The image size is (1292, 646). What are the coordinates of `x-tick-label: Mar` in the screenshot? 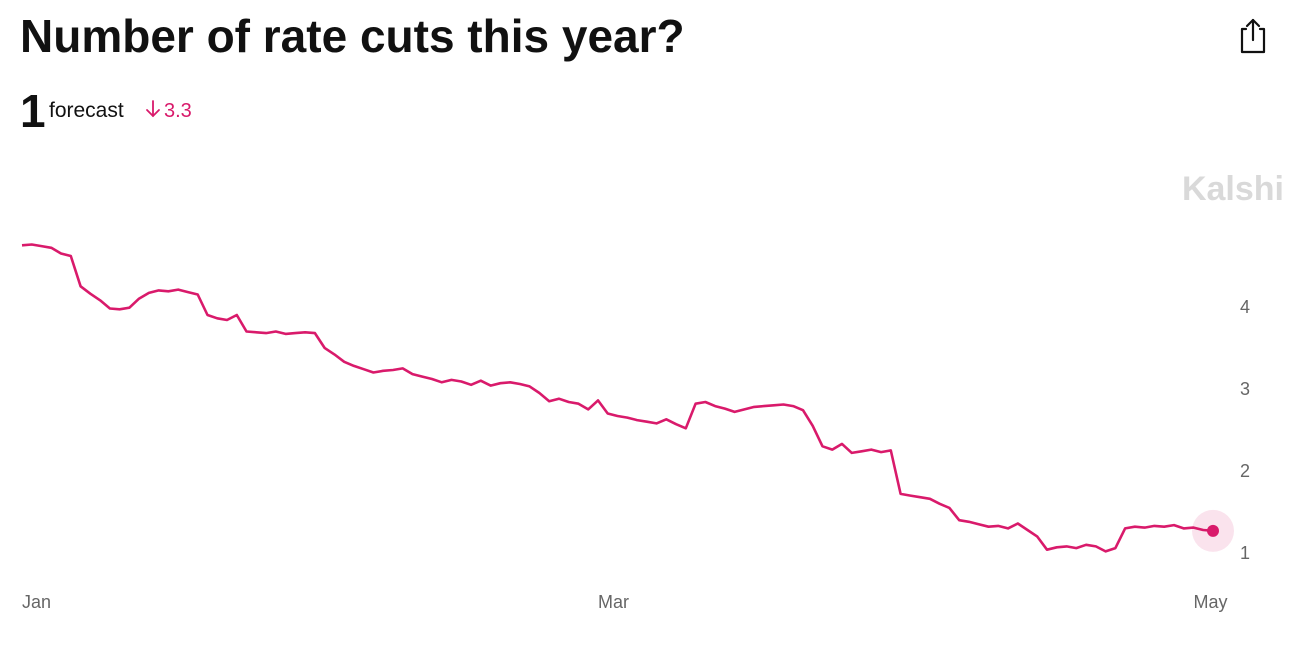 It's located at (613, 602).